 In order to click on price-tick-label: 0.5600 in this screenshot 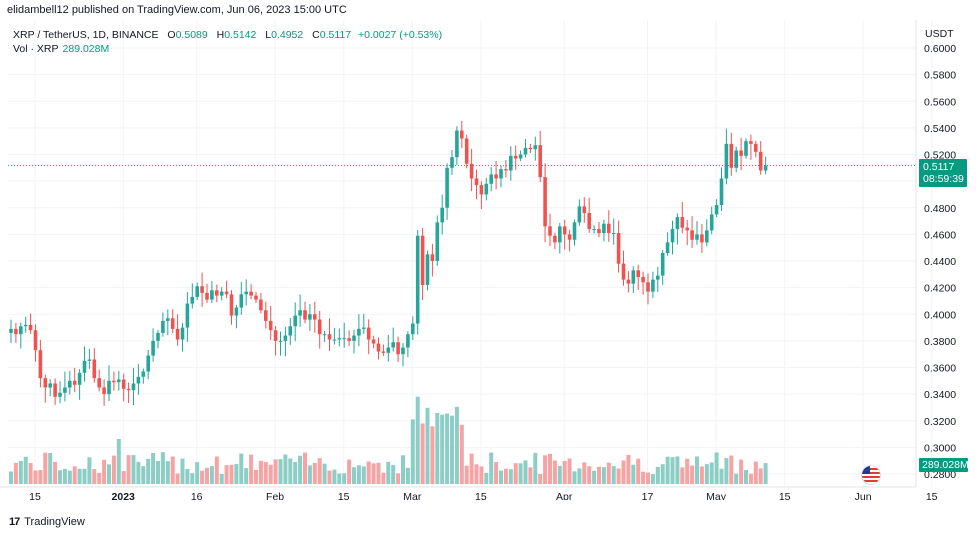, I will do `click(940, 102)`.